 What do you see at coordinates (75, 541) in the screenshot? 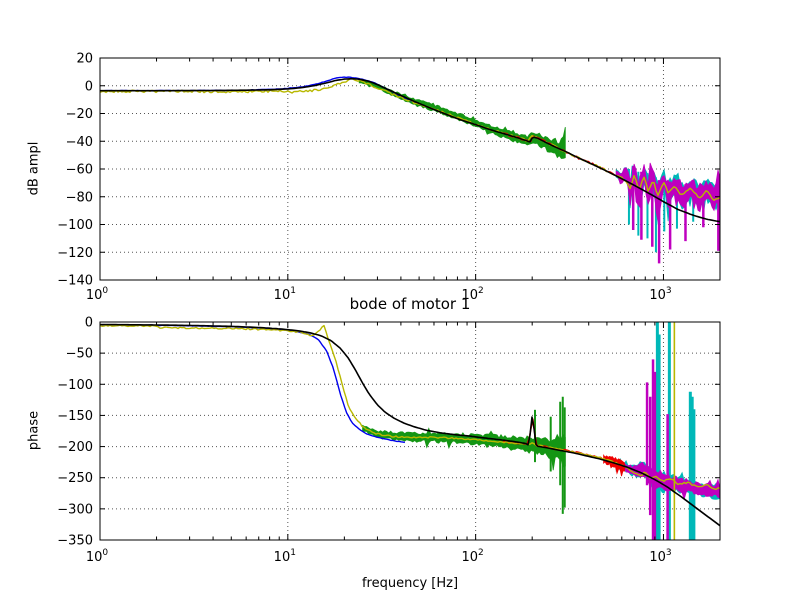
I see `y-tick-label: −350` at bounding box center [75, 541].